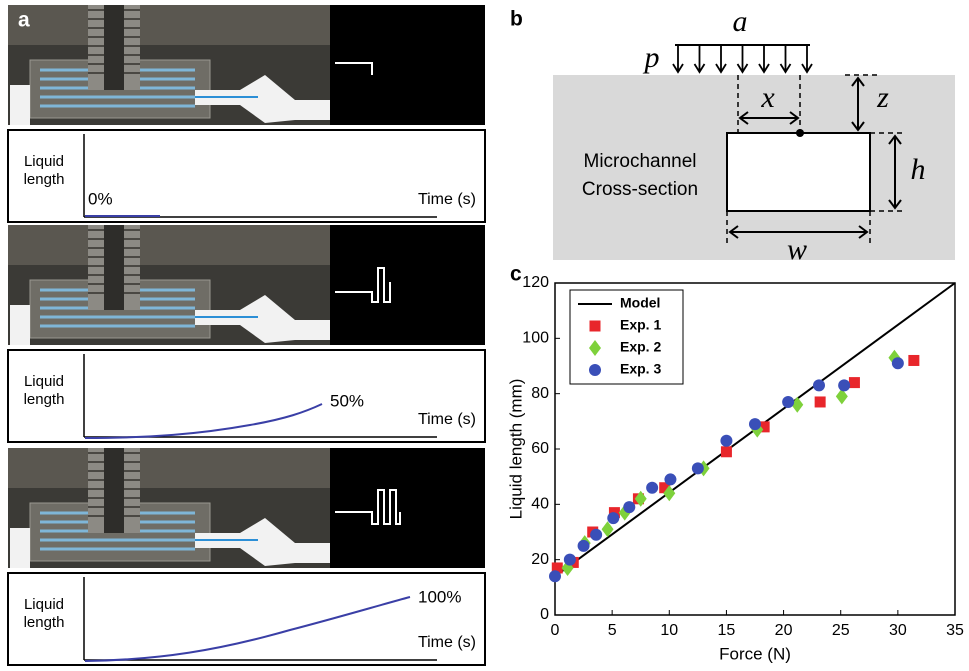  Describe the element at coordinates (797, 249) in the screenshot. I see `var-w: w` at that location.